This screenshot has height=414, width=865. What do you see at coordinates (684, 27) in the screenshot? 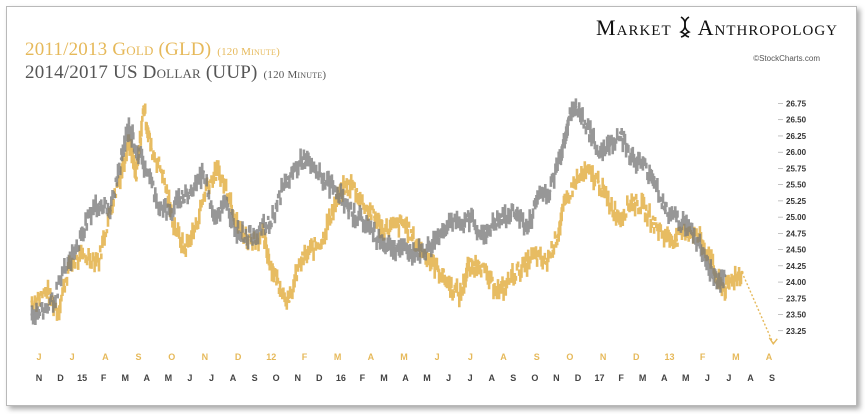
I see `dna-icon` at bounding box center [684, 27].